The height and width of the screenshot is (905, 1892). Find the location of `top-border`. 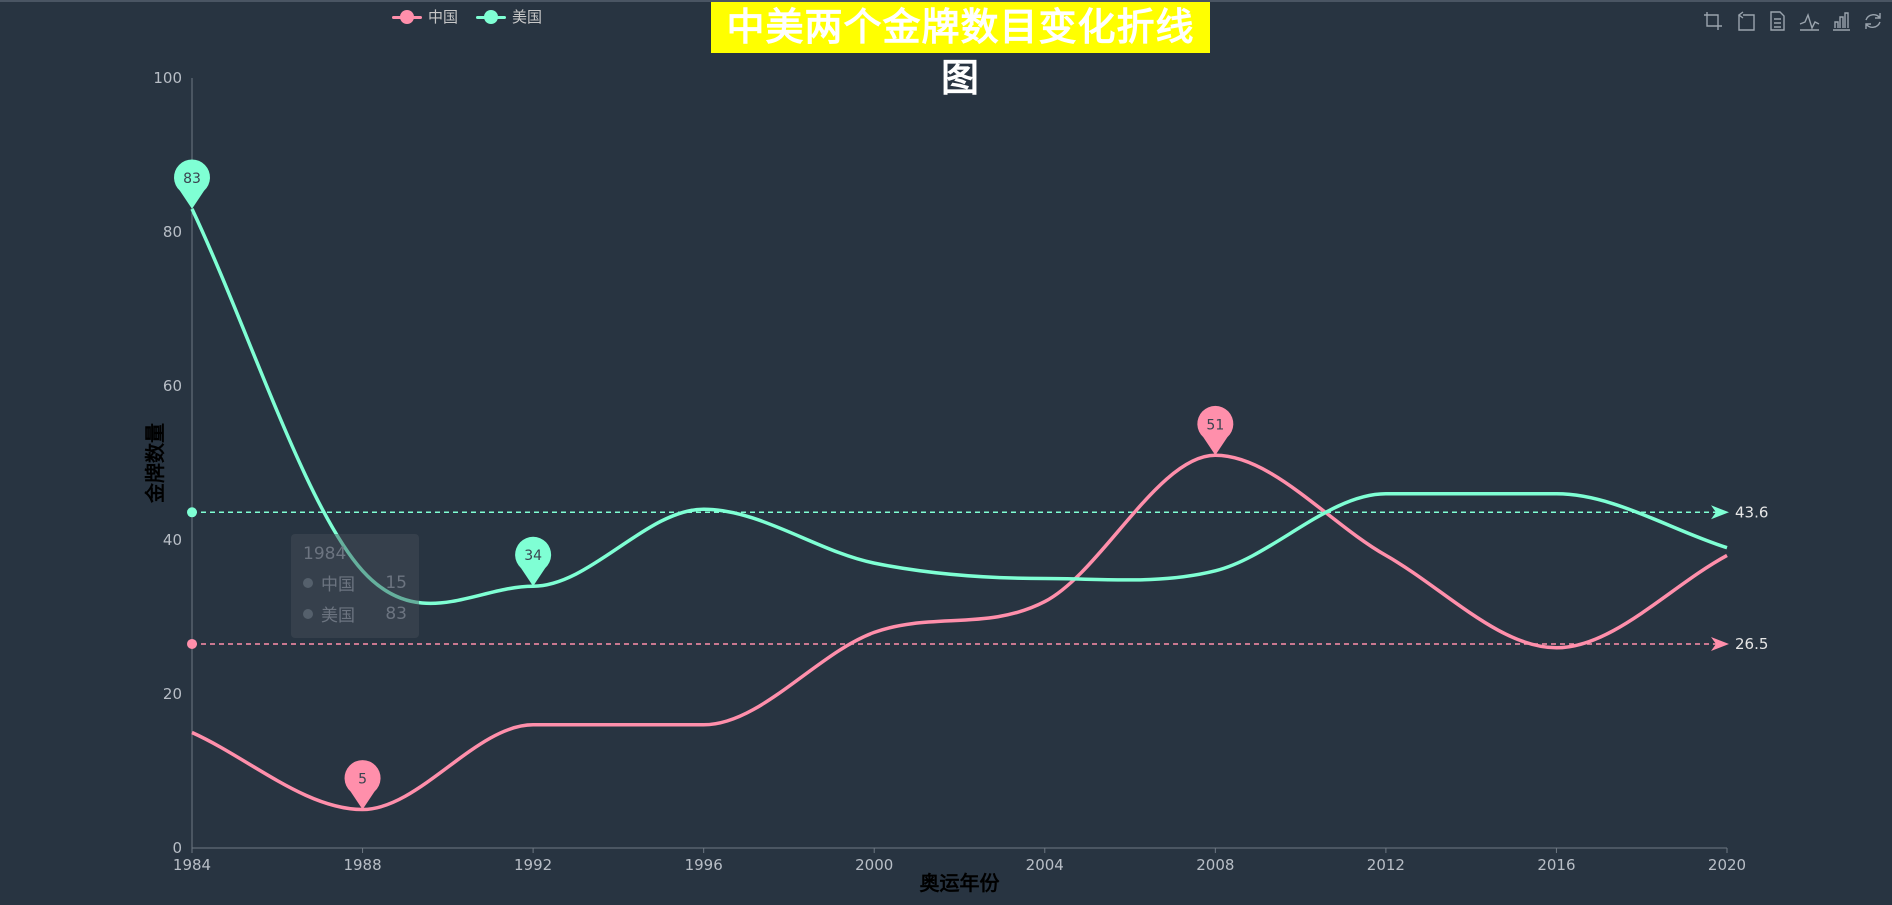

top-border is located at coordinates (946, 1).